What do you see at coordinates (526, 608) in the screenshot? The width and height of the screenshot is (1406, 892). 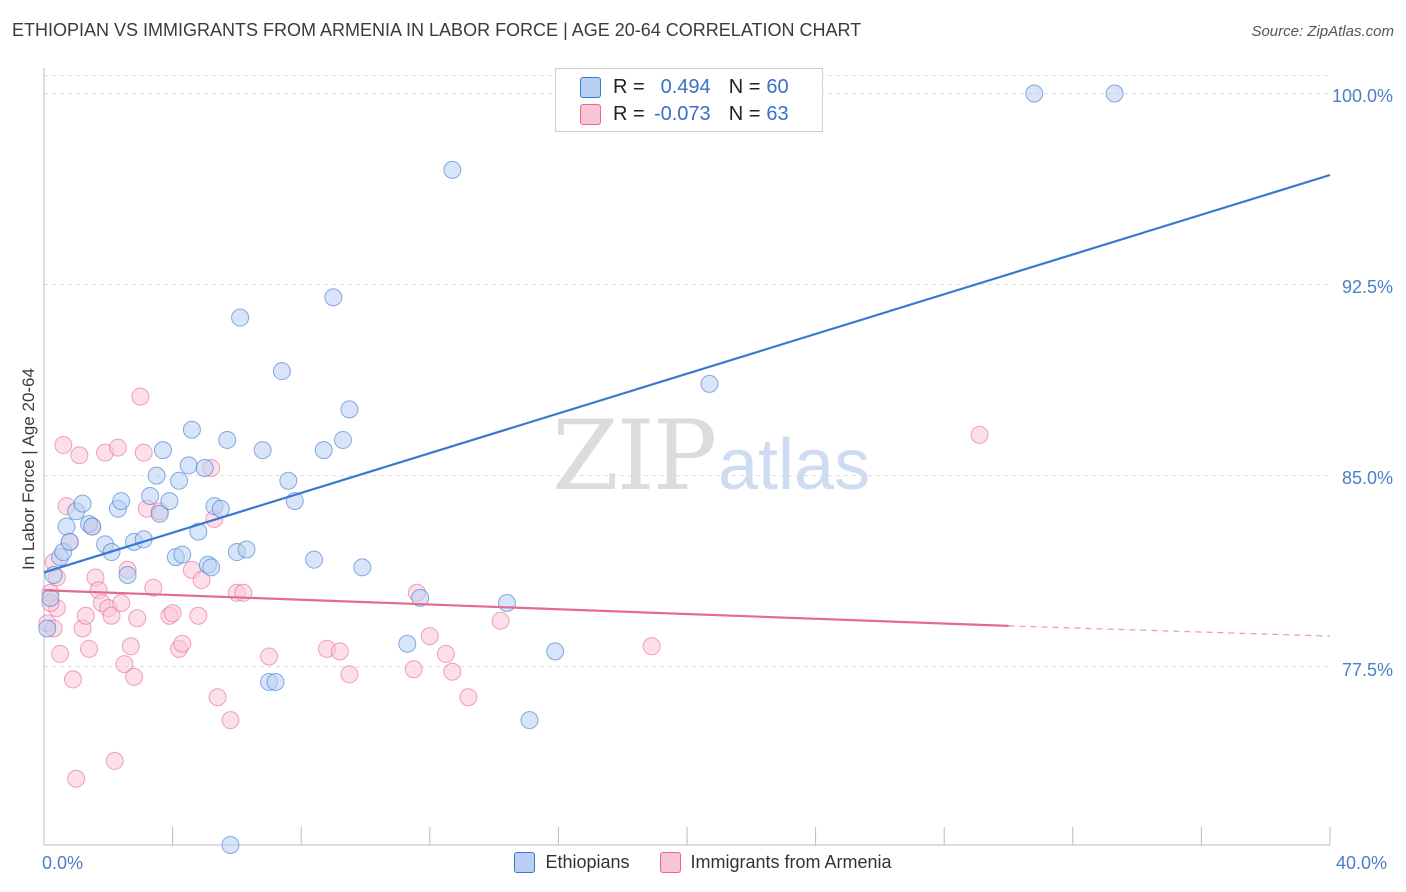 I see `trendline-armenia` at bounding box center [526, 608].